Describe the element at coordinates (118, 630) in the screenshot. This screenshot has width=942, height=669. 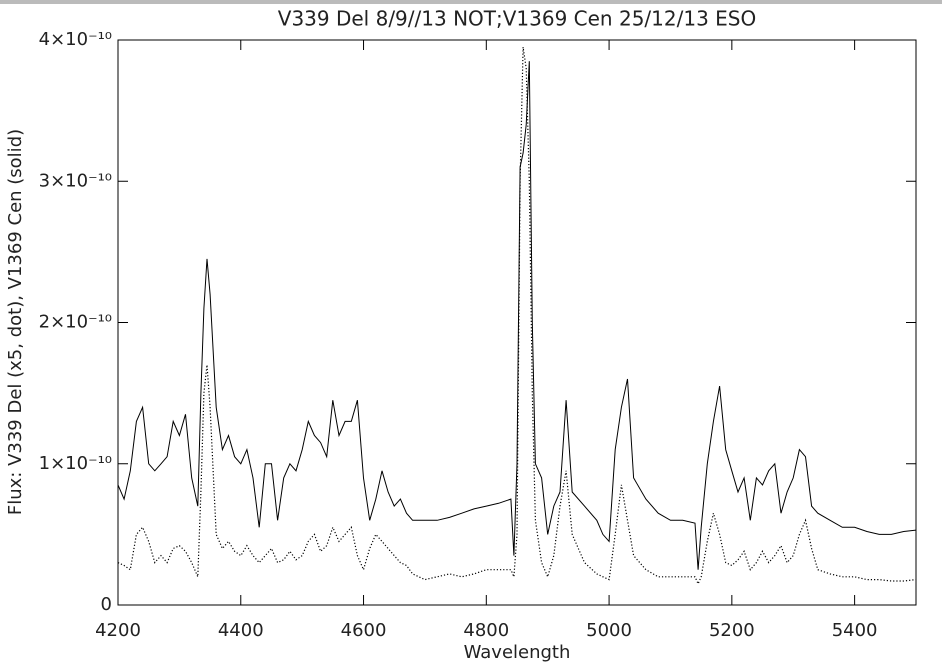
I see `x-tick-label: 4200` at that location.